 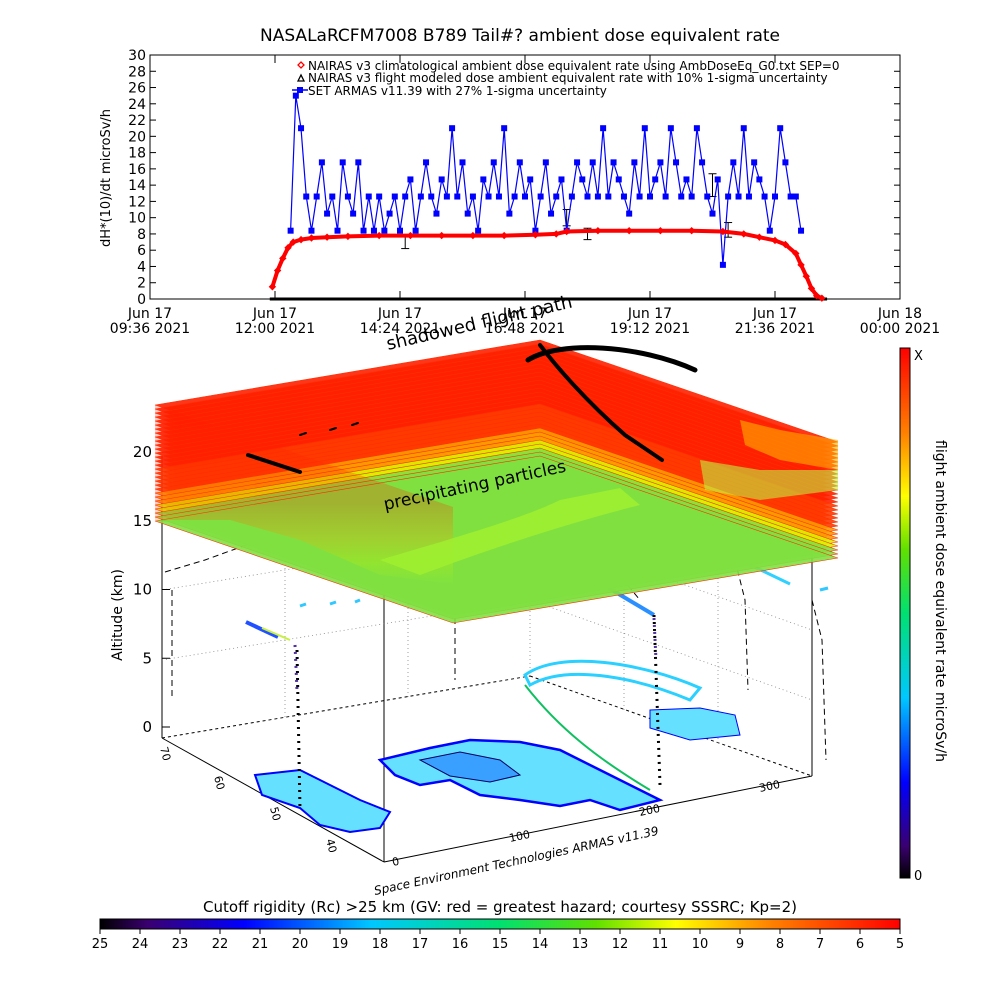 What do you see at coordinates (301, 77) in the screenshot?
I see `triangle-marker-icon` at bounding box center [301, 77].